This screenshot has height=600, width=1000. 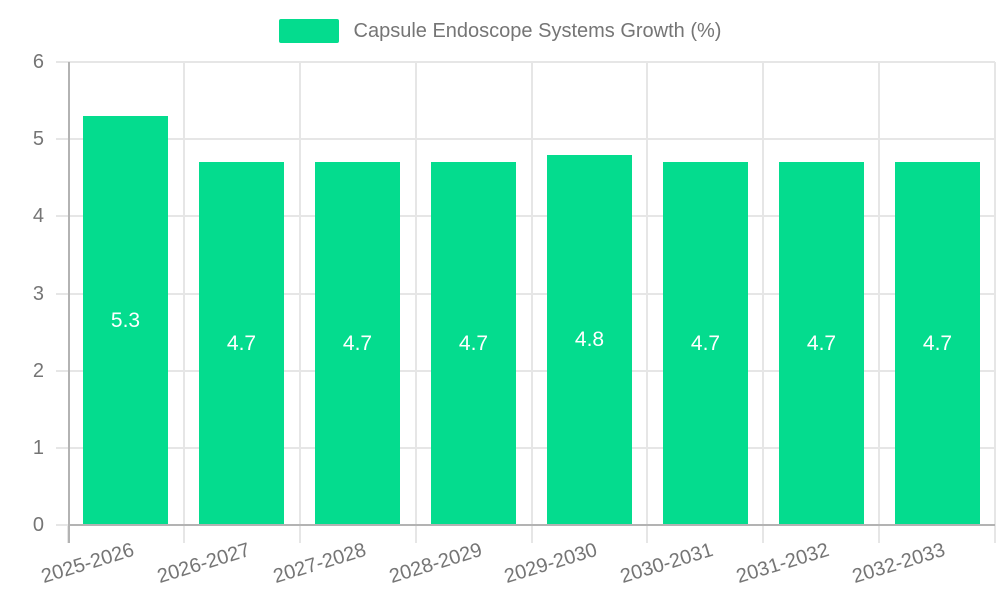 I want to click on y-axis-tick-label: 3, so click(x=38, y=293).